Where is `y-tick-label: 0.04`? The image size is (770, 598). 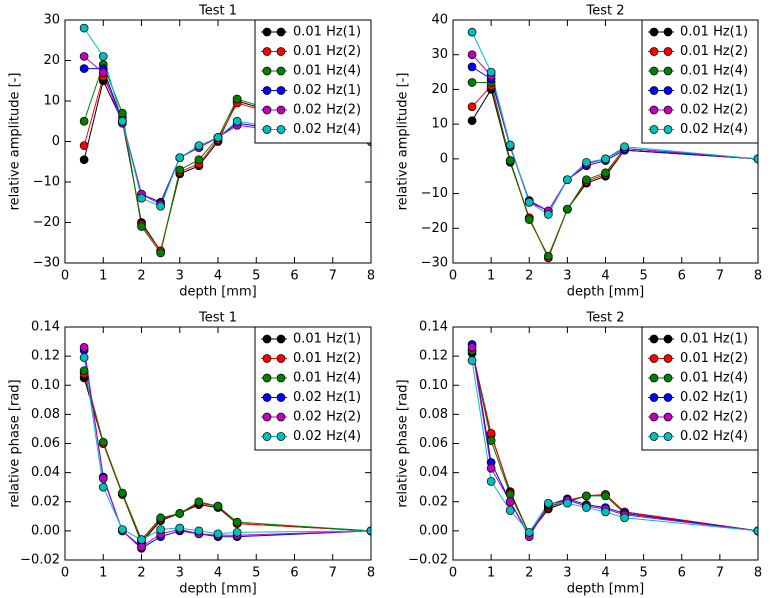
y-tick-label: 0.04 is located at coordinates (45, 472).